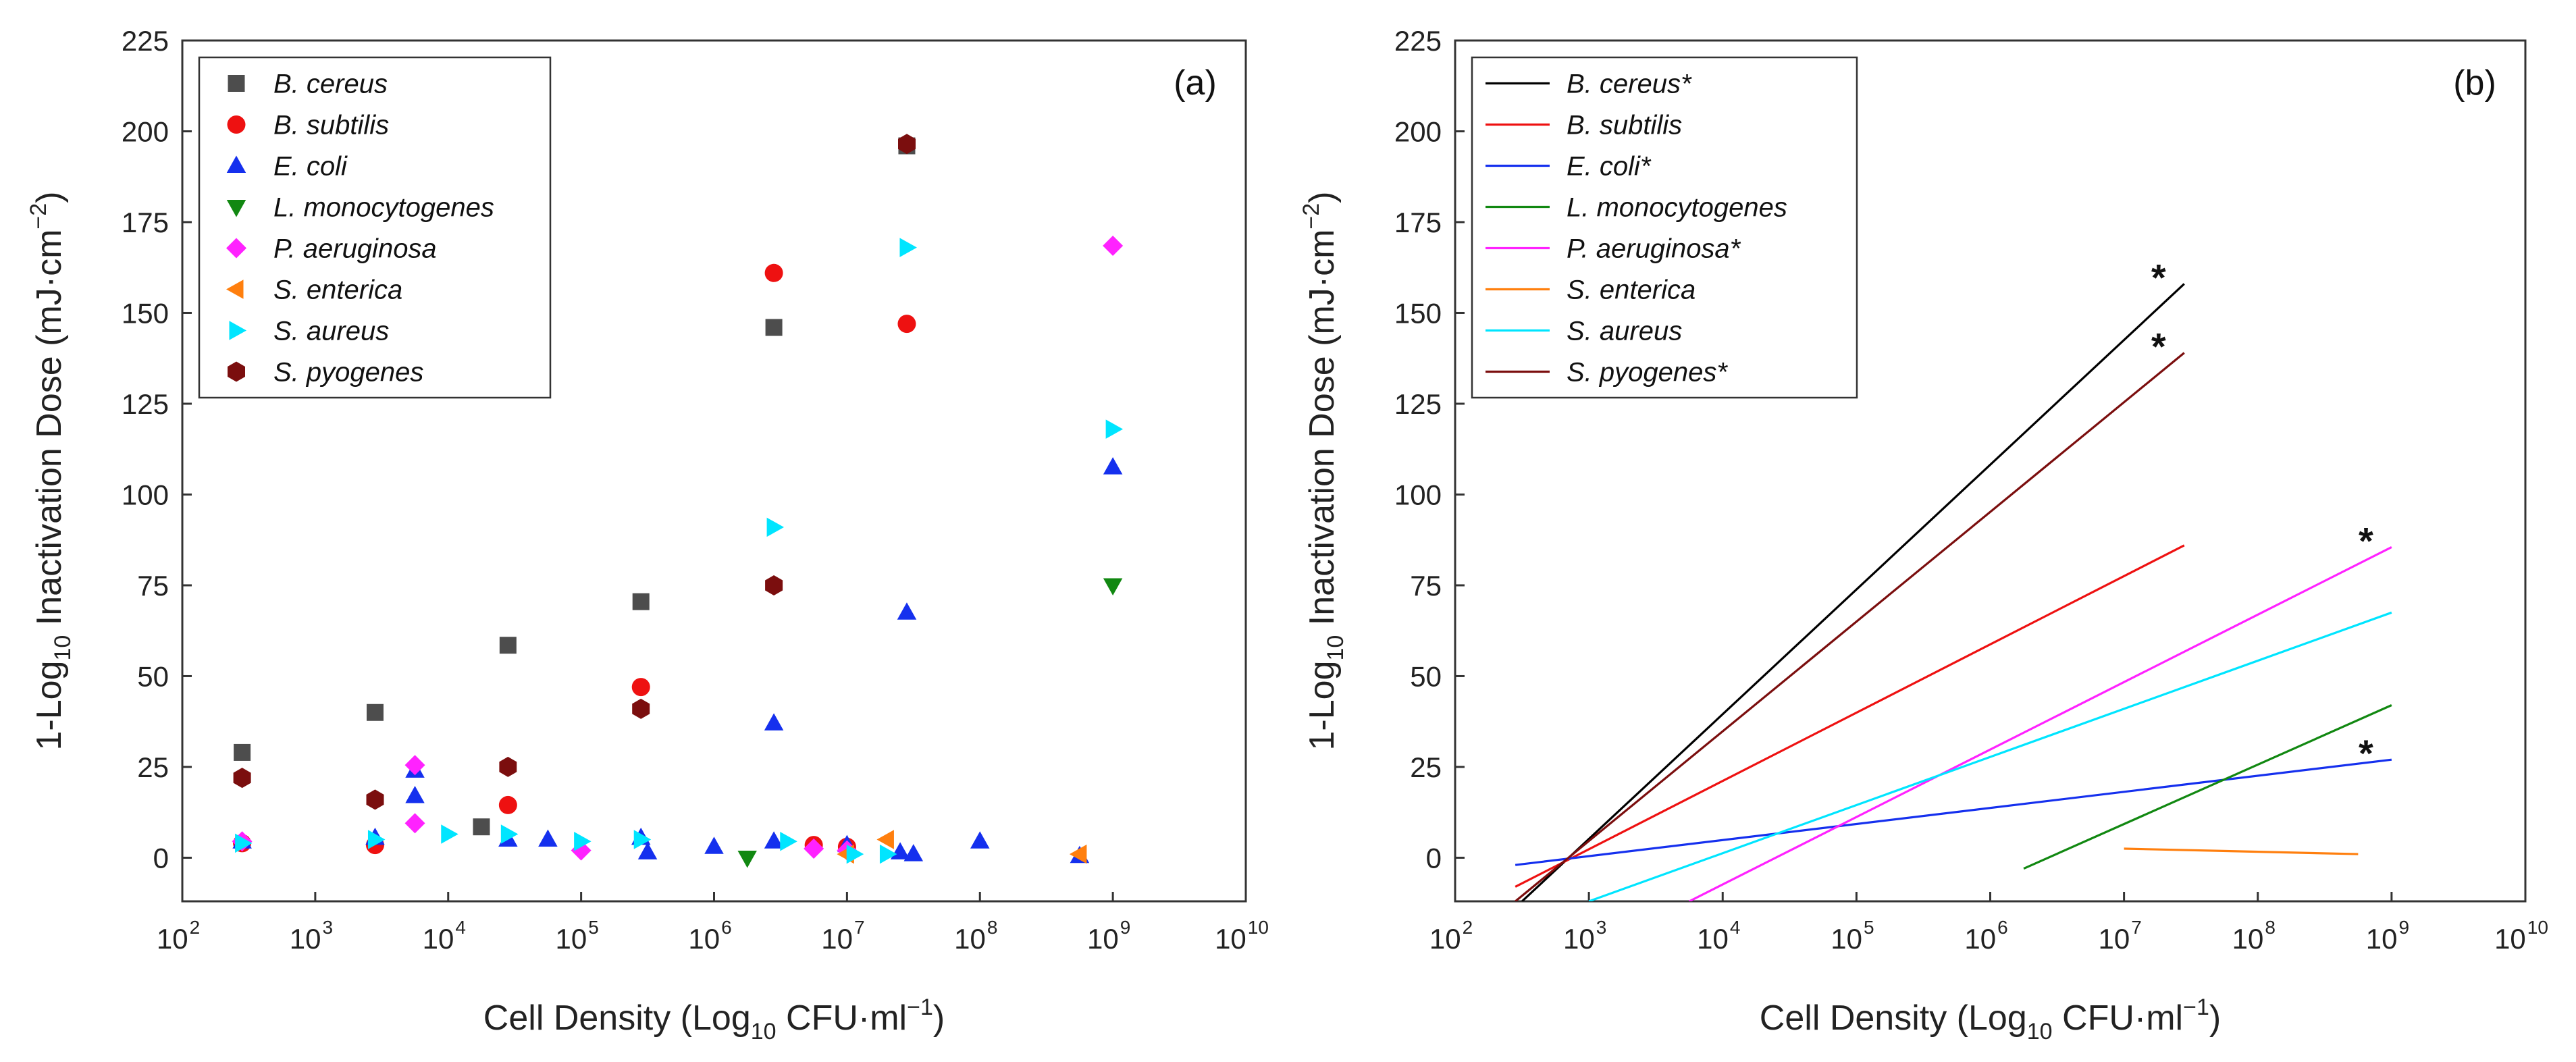 The width and height of the screenshot is (2576, 1062). Describe the element at coordinates (236, 164) in the screenshot. I see `legend-marker-e-coli` at that location.